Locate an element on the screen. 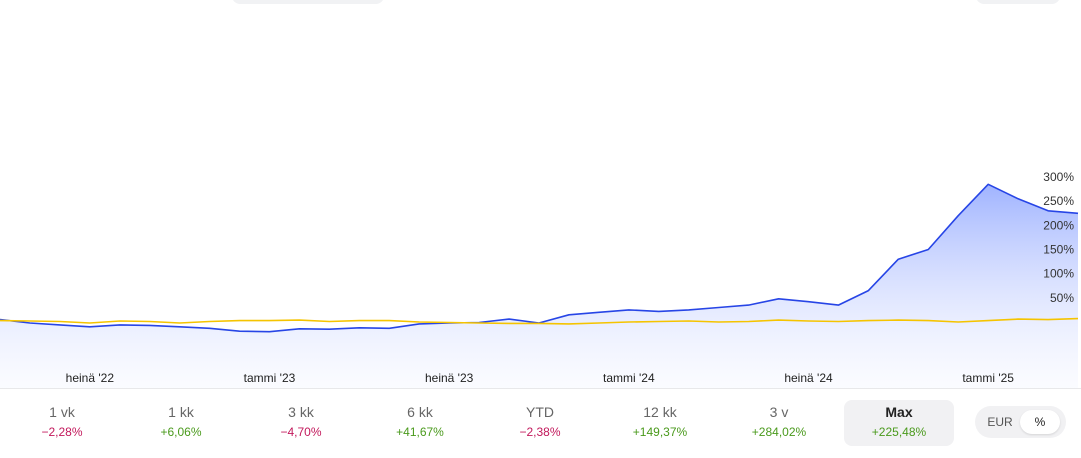 This screenshot has height=458, width=1081. period-change-value: −2,38% is located at coordinates (540, 432).